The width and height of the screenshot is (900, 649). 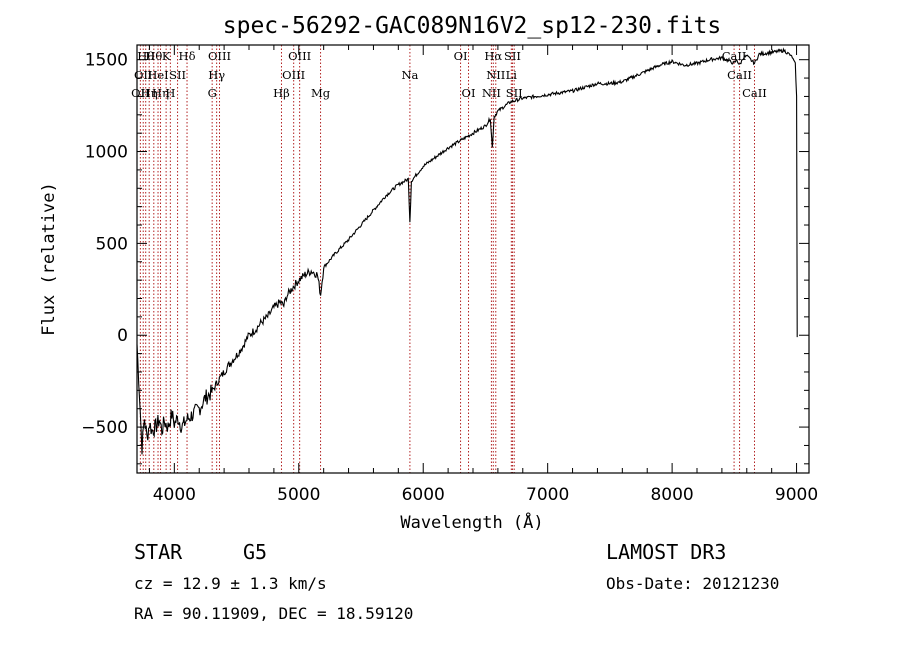 What do you see at coordinates (177, 75) in the screenshot?
I see `spectral-line-label-9: SII` at bounding box center [177, 75].